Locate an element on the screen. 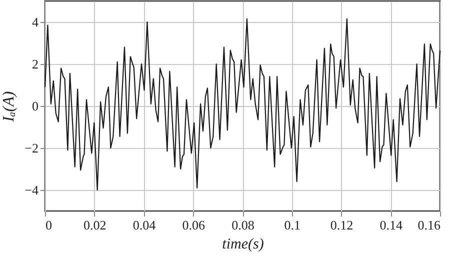 The height and width of the screenshot is (261, 474). y-tick-label: −4 is located at coordinates (31, 190).